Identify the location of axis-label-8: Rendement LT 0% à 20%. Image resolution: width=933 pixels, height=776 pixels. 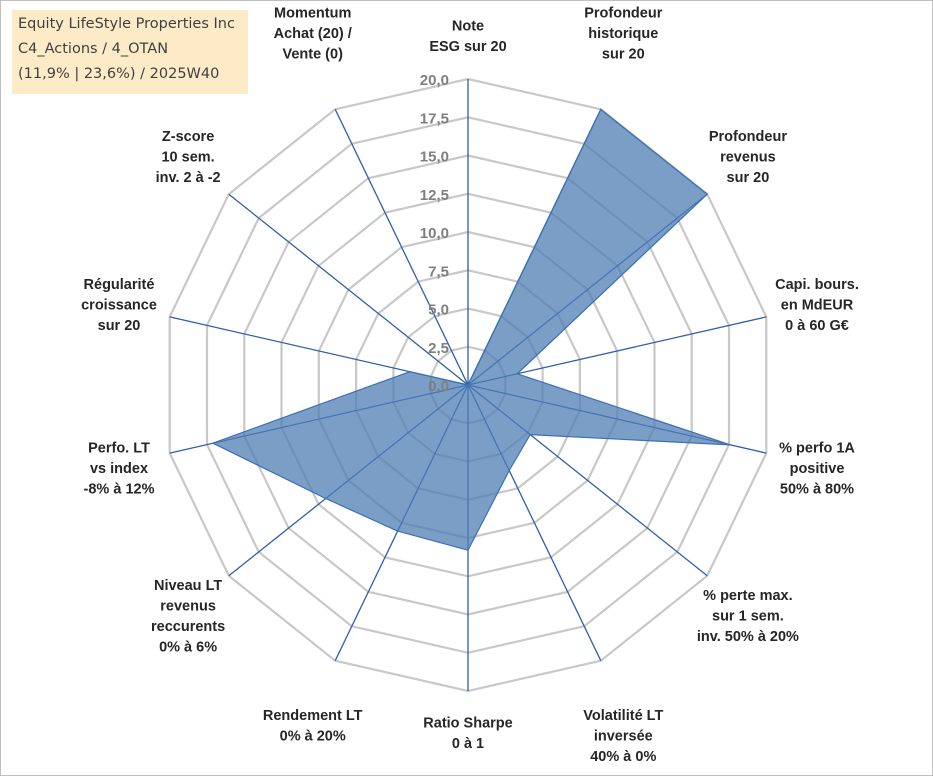
(313, 726).